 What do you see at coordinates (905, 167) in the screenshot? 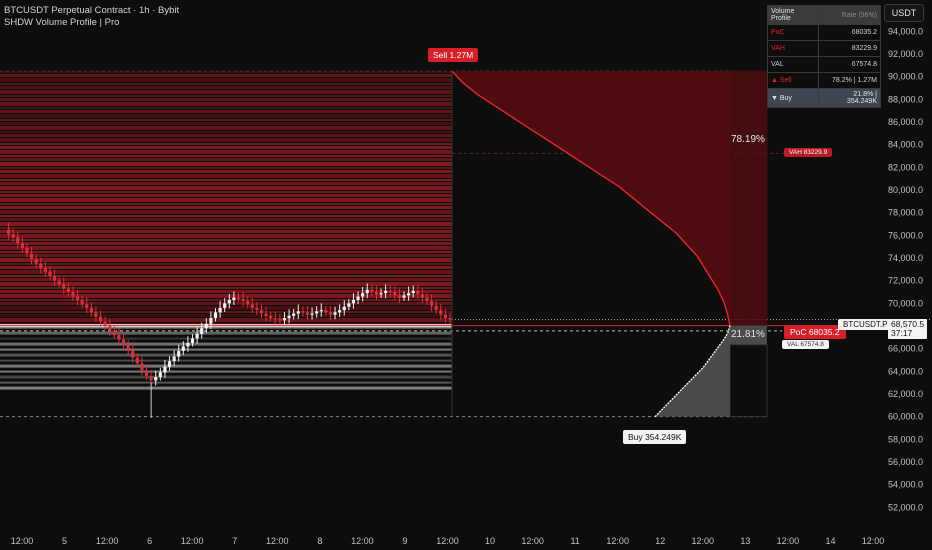
I see `price-tick-label: 82,000.0` at bounding box center [905, 167].